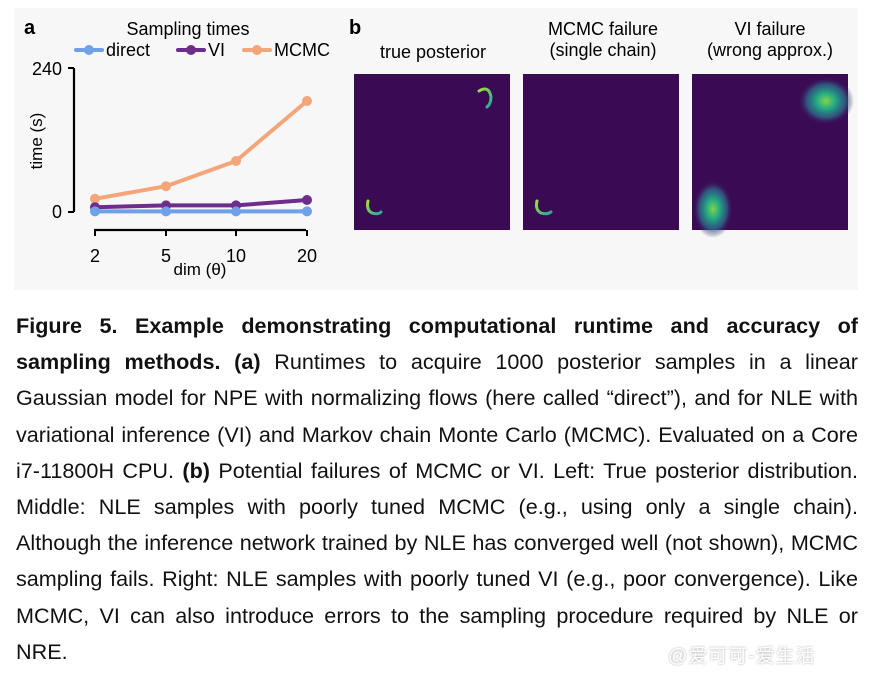 This screenshot has height=678, width=873. What do you see at coordinates (166, 256) in the screenshot?
I see `x-tick-label-5: 5` at bounding box center [166, 256].